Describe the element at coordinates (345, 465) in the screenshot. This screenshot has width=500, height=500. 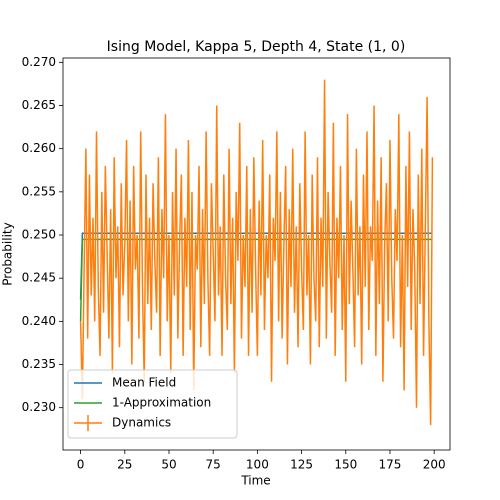
I see `x-tick-label: 150` at that location.